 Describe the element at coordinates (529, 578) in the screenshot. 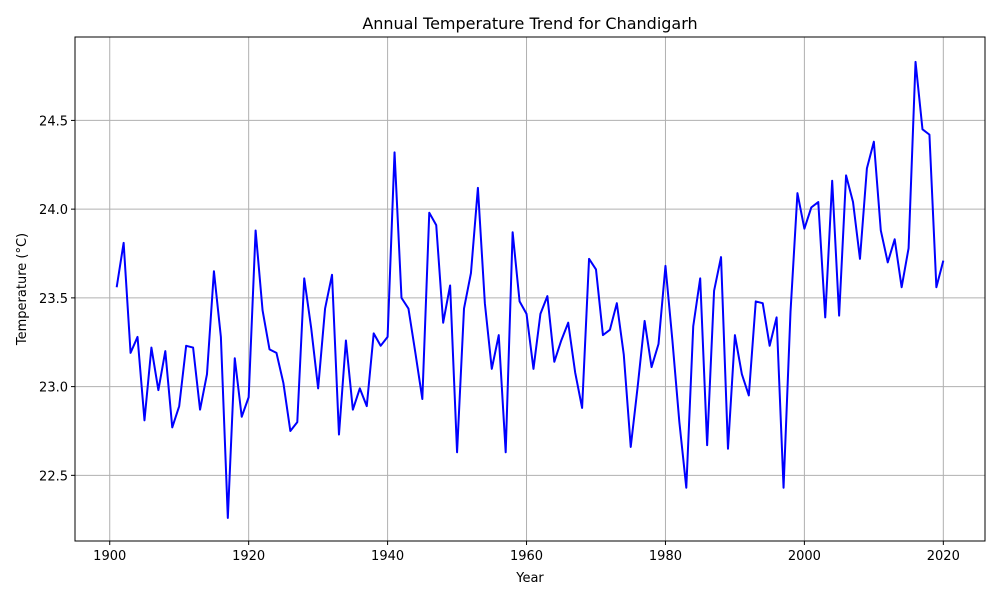

I see `x-axis-label: Year` at that location.